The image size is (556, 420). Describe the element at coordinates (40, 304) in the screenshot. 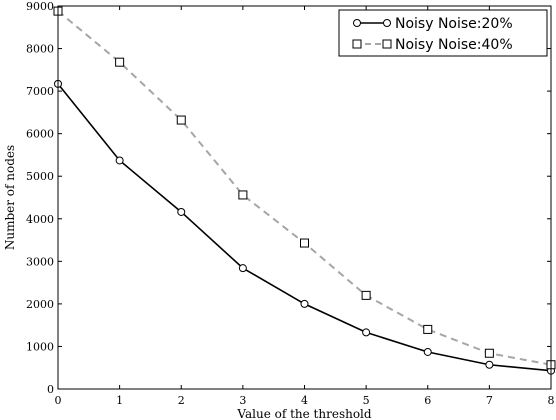

I see `y-tick-label: 2000` at that location.